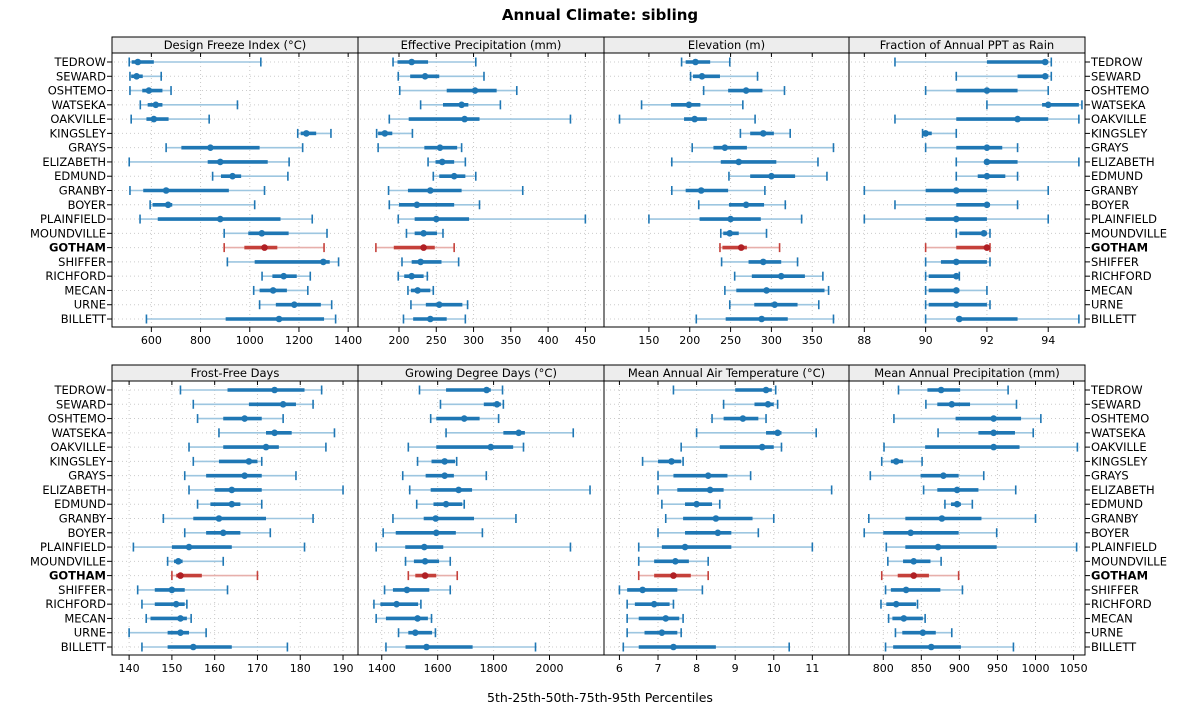  What do you see at coordinates (658, 668) in the screenshot?
I see `x-tick-label: 7` at bounding box center [658, 668].